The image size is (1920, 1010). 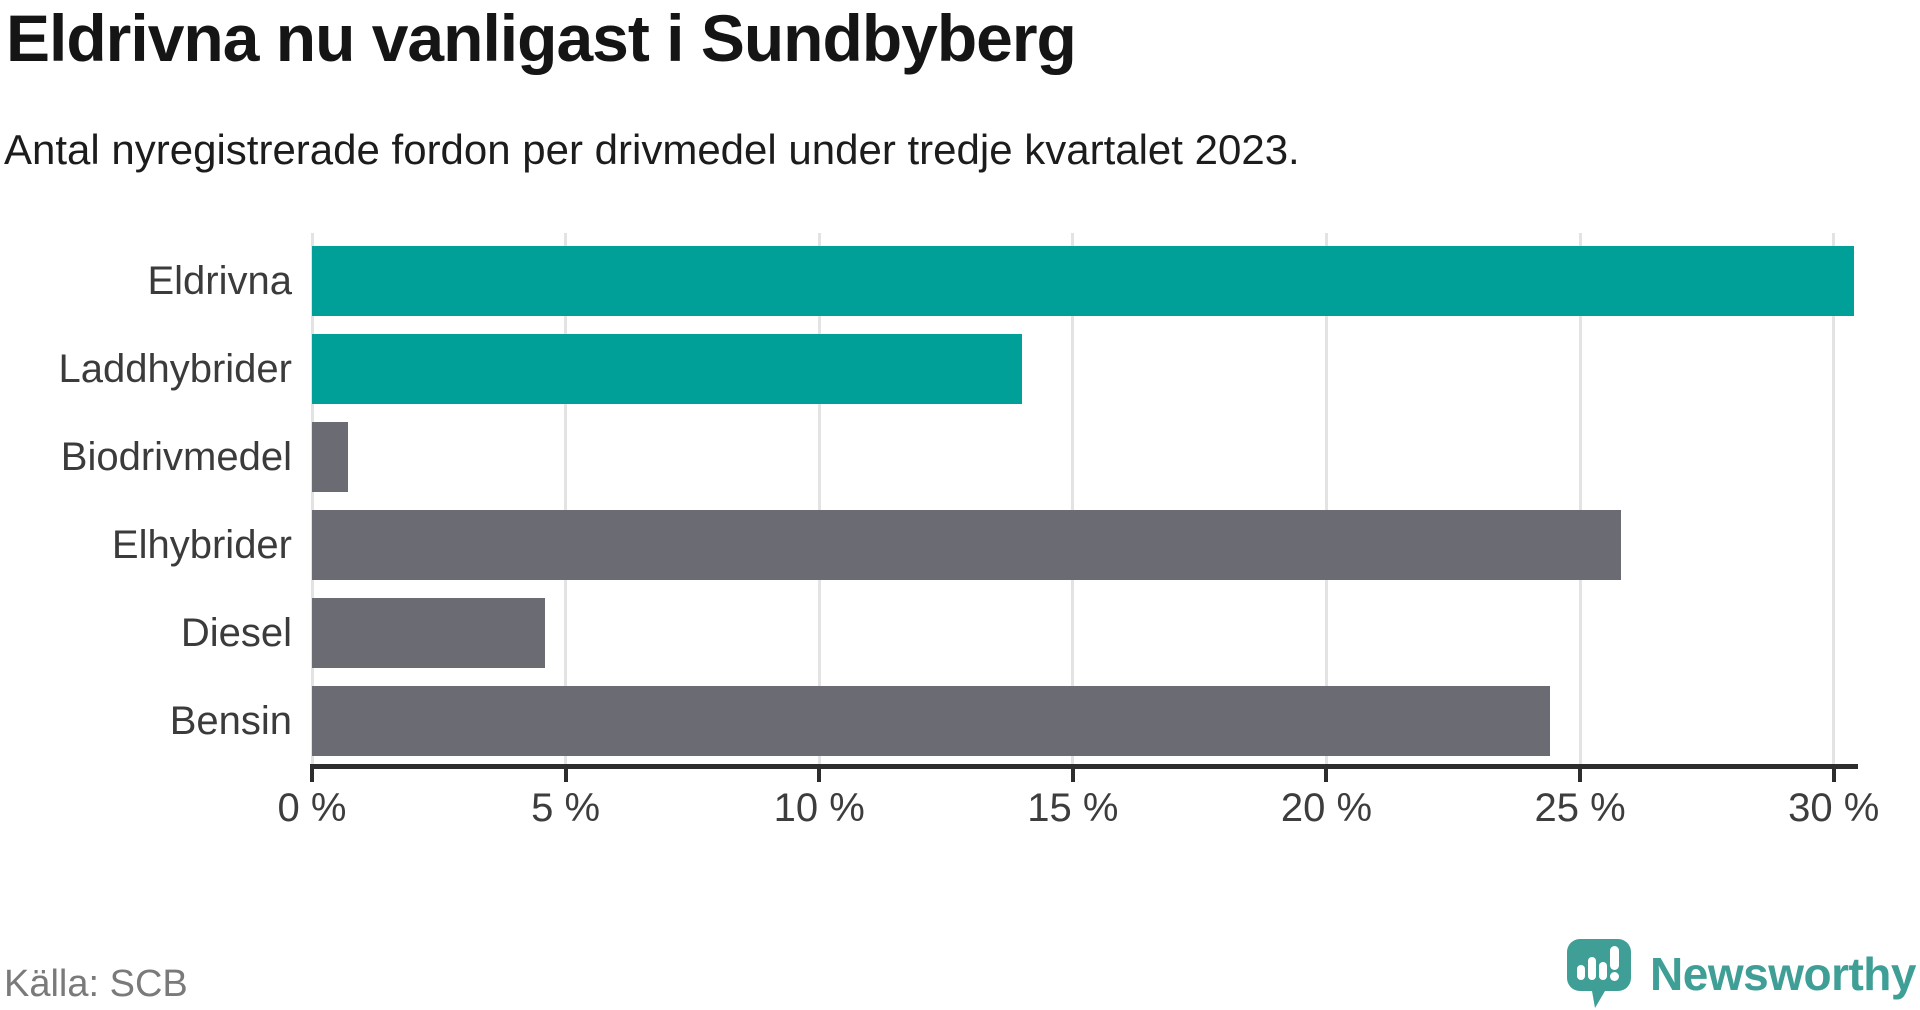 I want to click on bar-diesel, so click(x=429, y=633).